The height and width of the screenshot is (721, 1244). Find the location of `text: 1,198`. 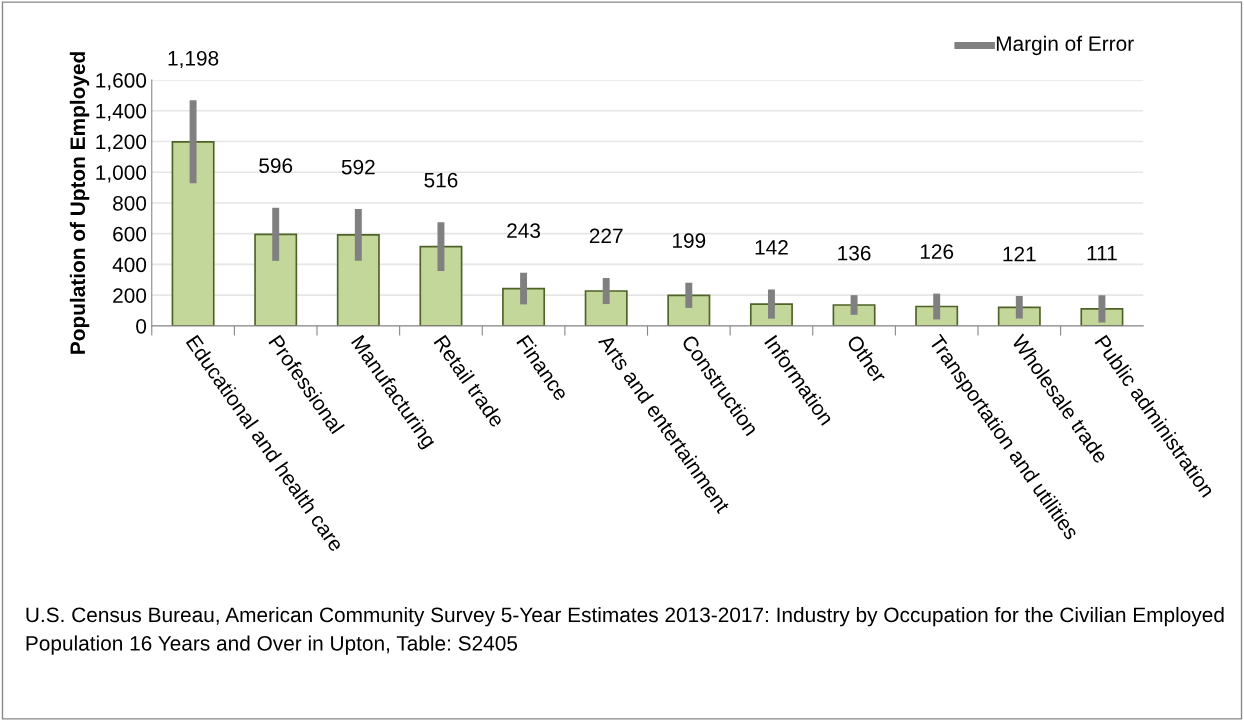

text: 1,198 is located at coordinates (193, 59).